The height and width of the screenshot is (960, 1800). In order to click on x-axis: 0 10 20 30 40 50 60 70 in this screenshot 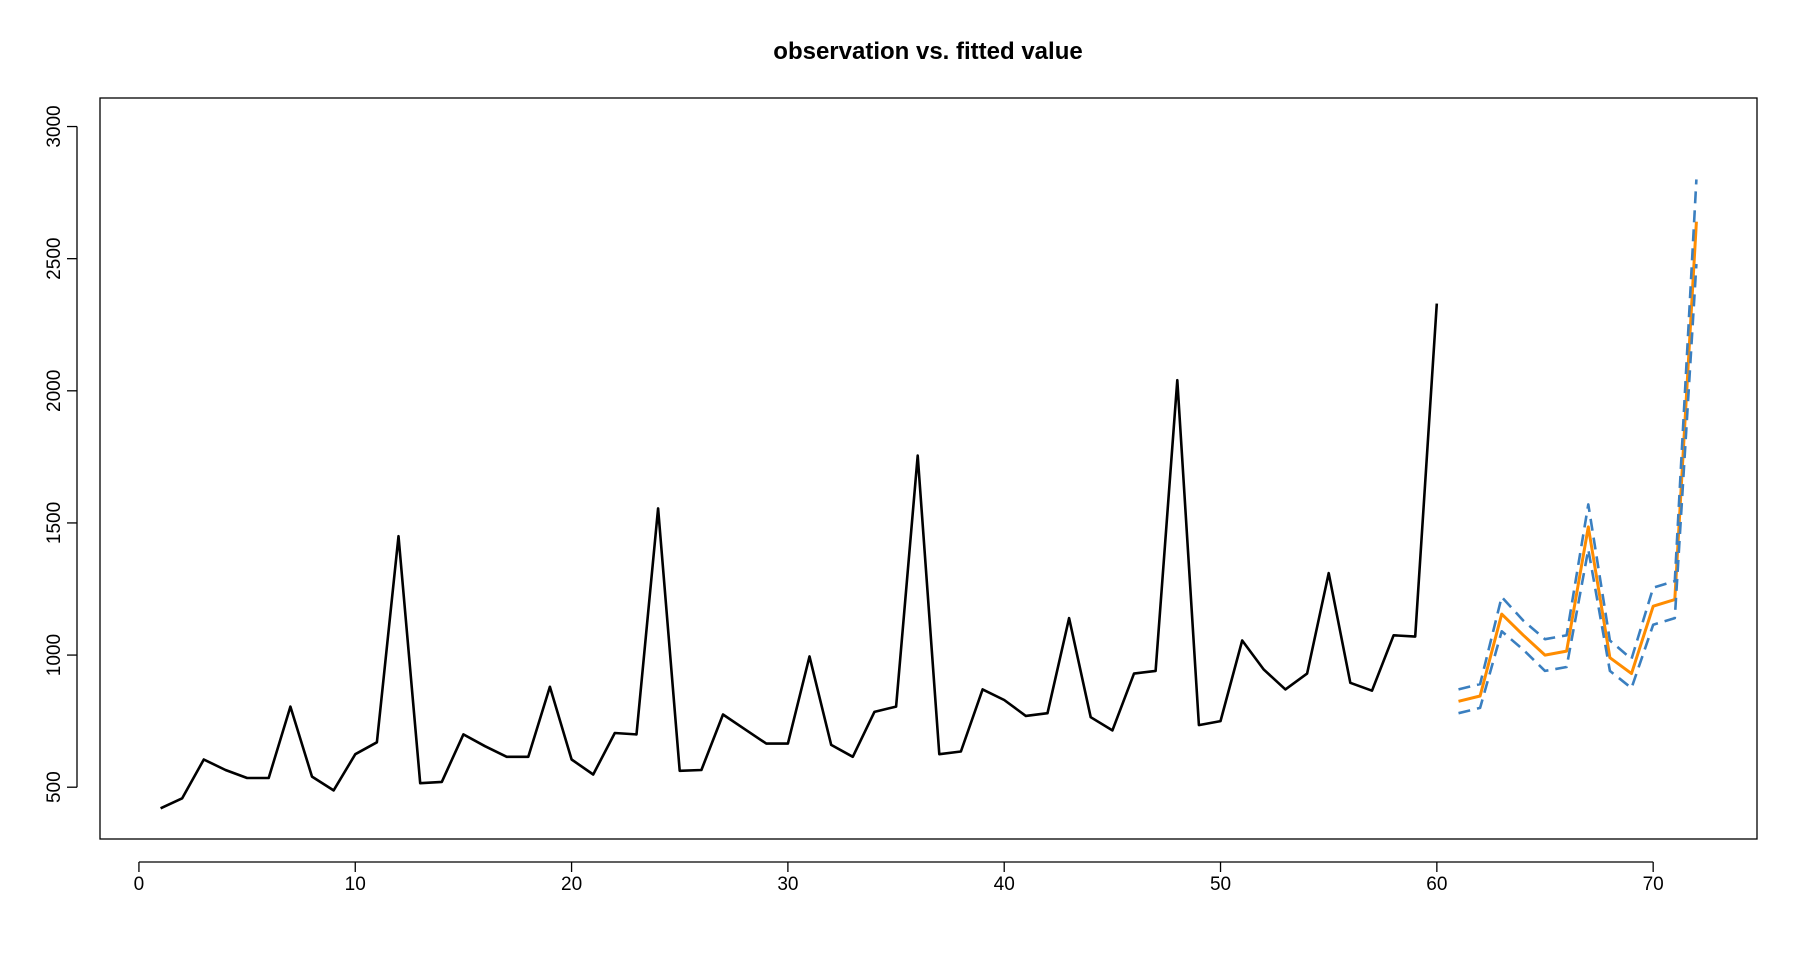, I will do `click(899, 878)`.